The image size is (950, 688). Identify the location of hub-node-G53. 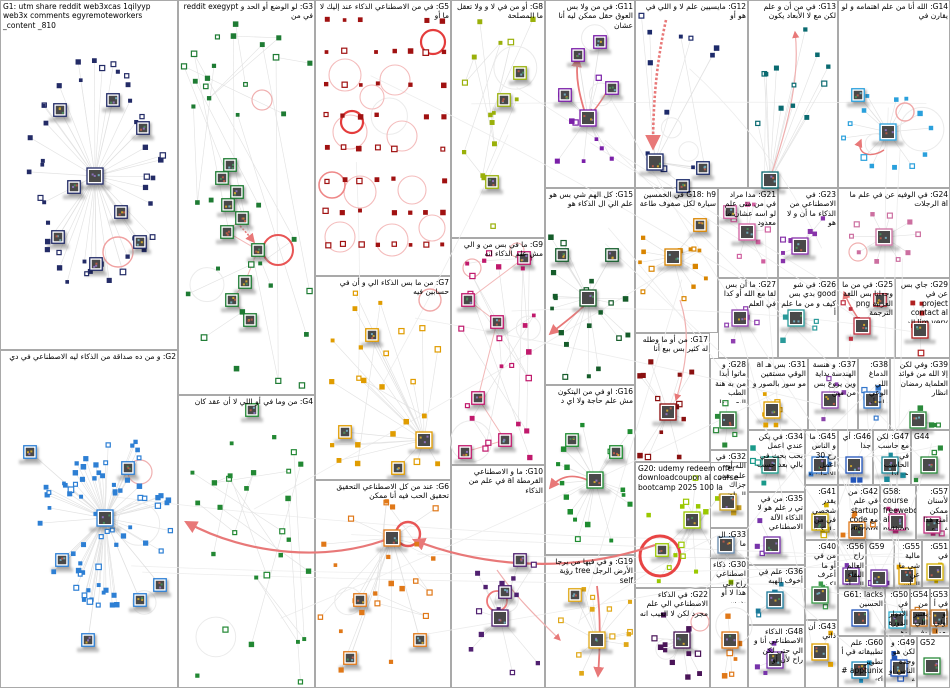
(939, 618).